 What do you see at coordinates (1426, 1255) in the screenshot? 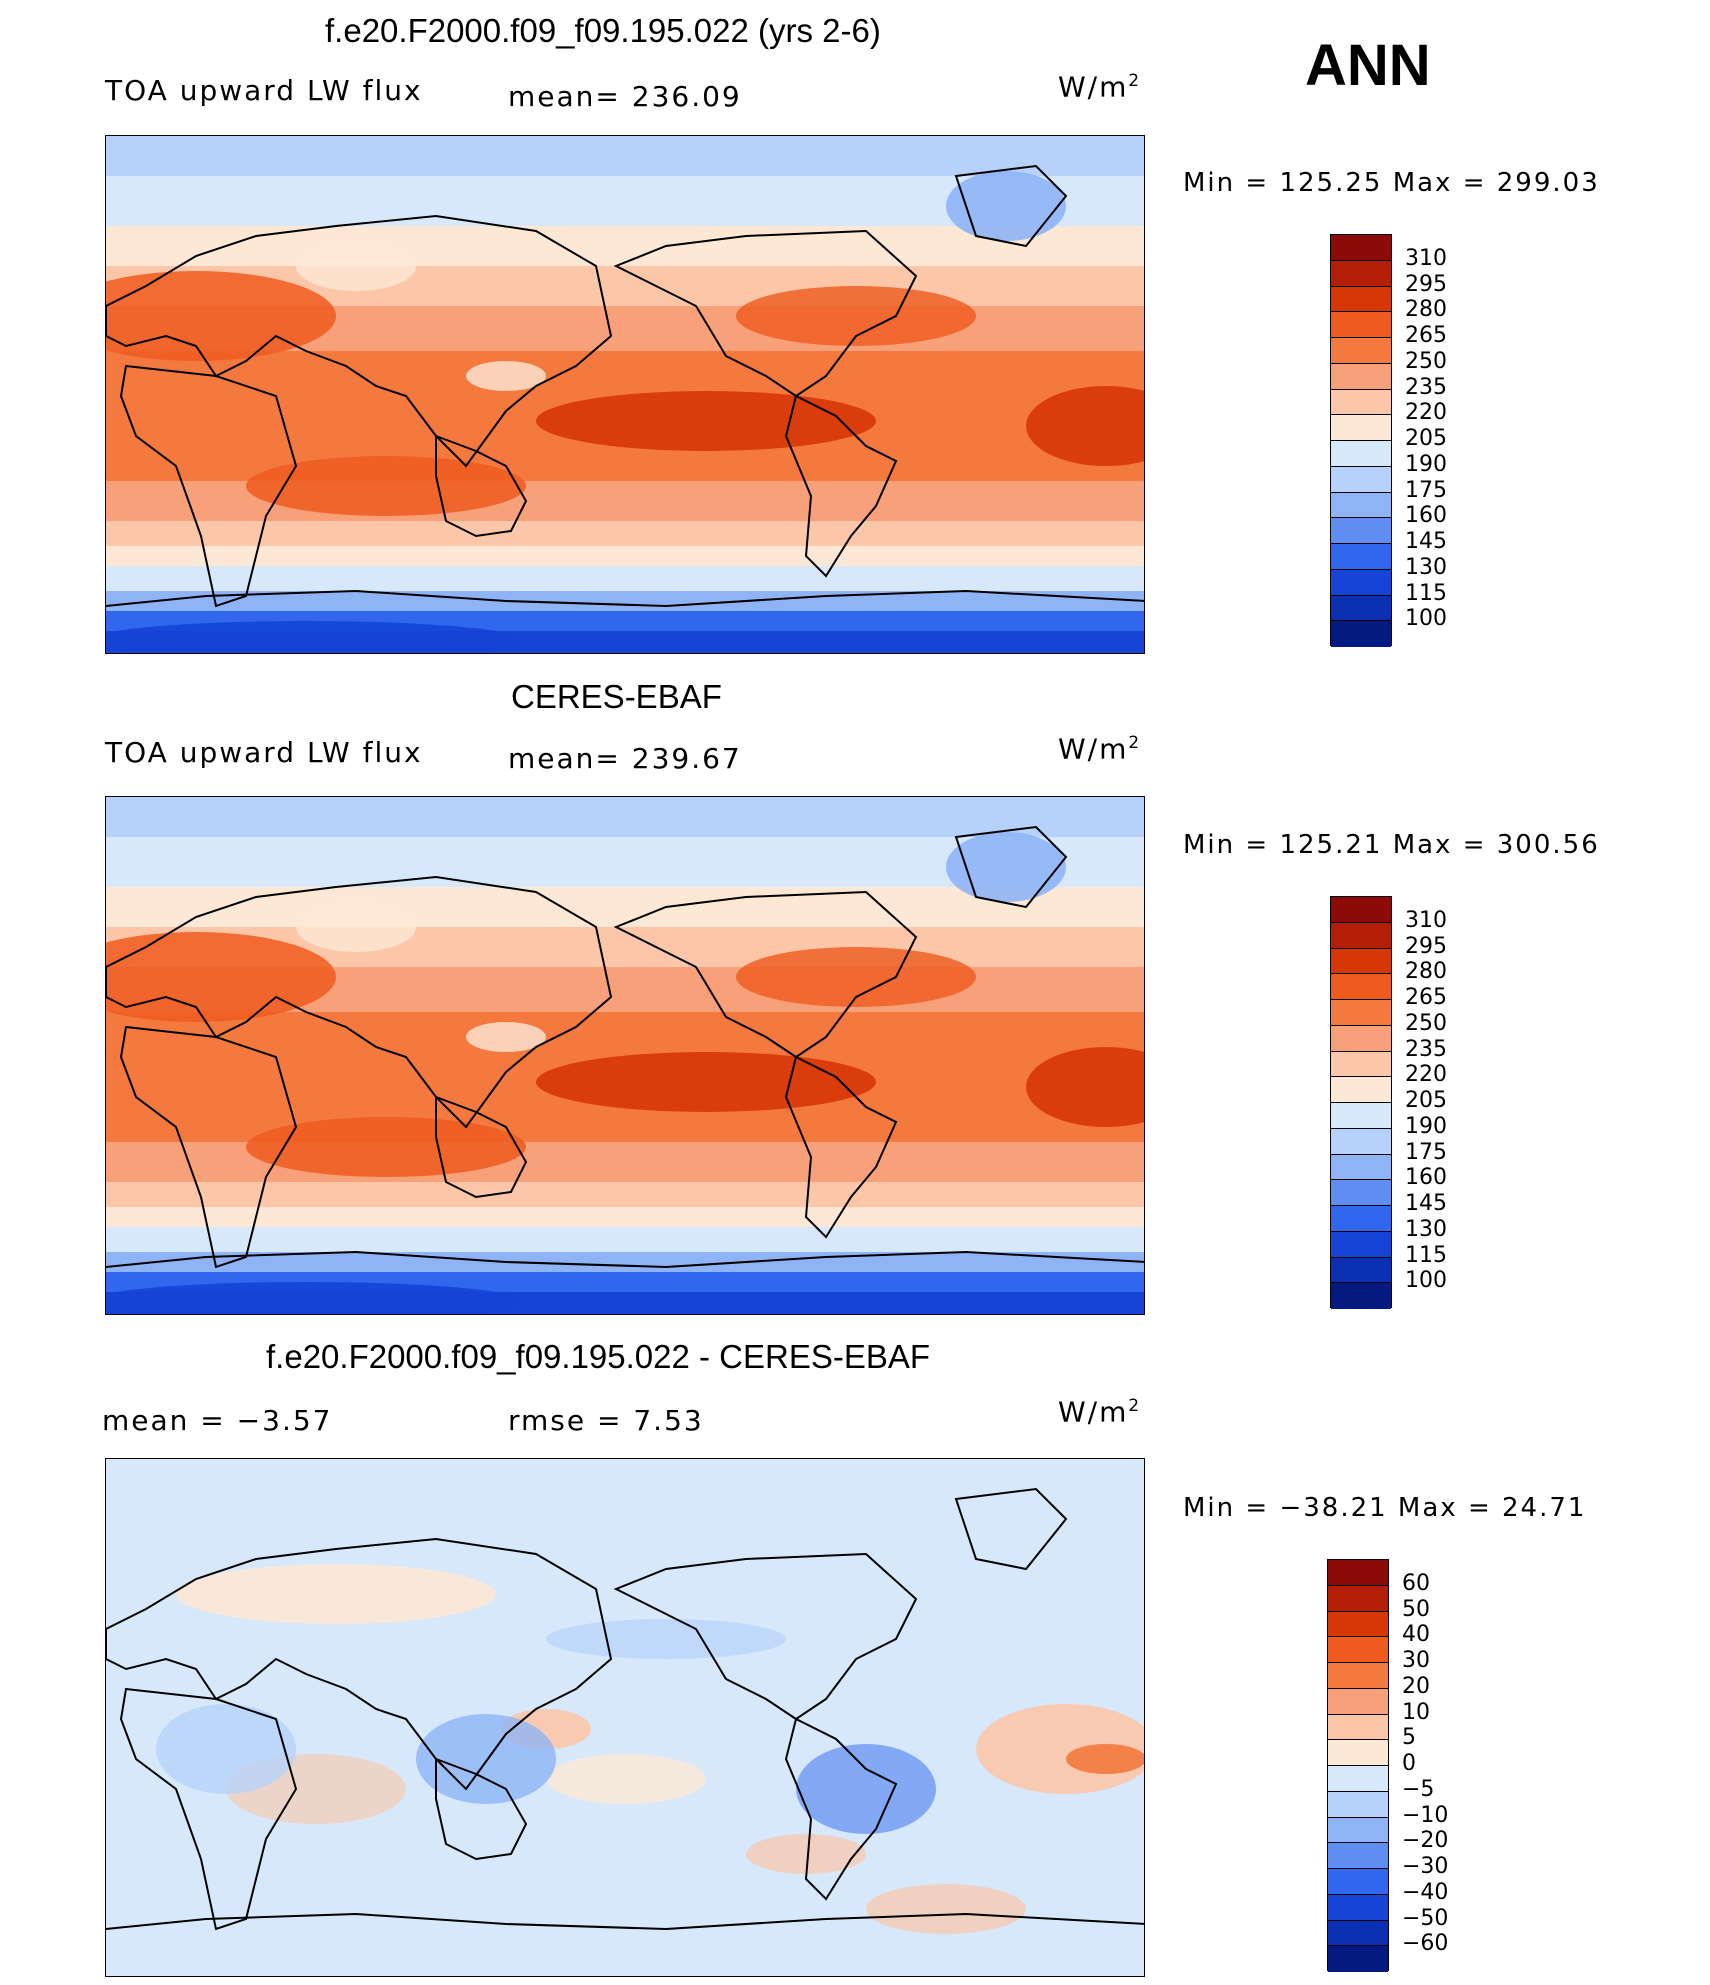
I see `colorbar-tick-label: 115` at bounding box center [1426, 1255].